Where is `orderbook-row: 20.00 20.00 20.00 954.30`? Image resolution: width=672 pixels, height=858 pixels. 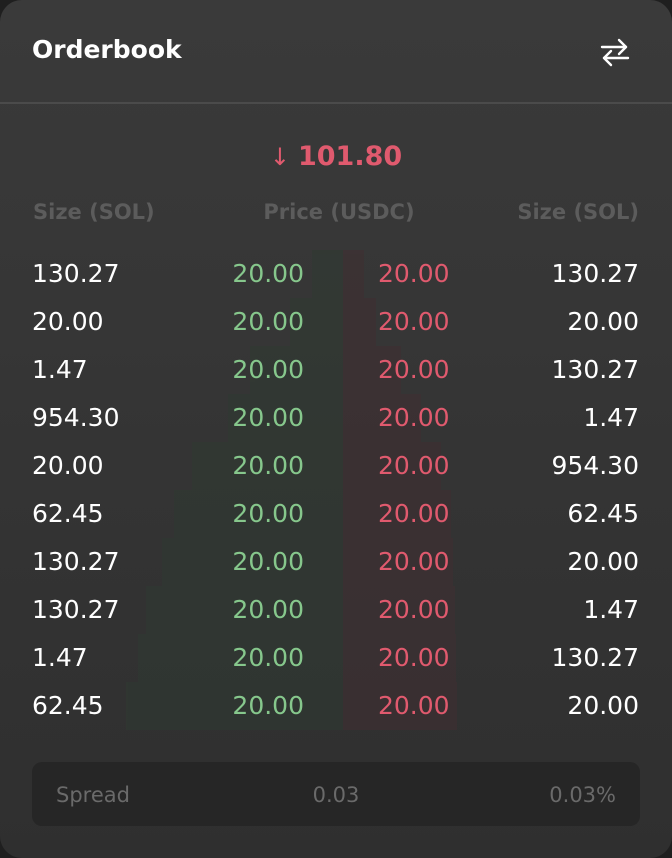 orderbook-row: 20.00 20.00 20.00 954.30 is located at coordinates (336, 466).